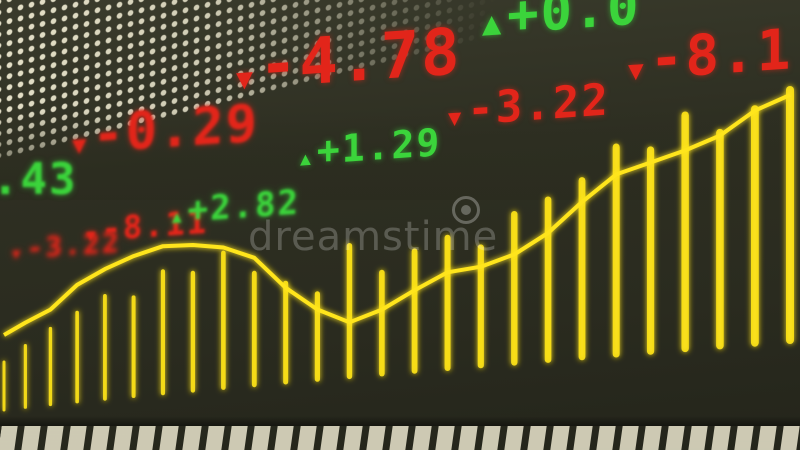 This screenshot has width=800, height=450. Describe the element at coordinates (466, 210) in the screenshot. I see `watermark-logo-icon` at that location.